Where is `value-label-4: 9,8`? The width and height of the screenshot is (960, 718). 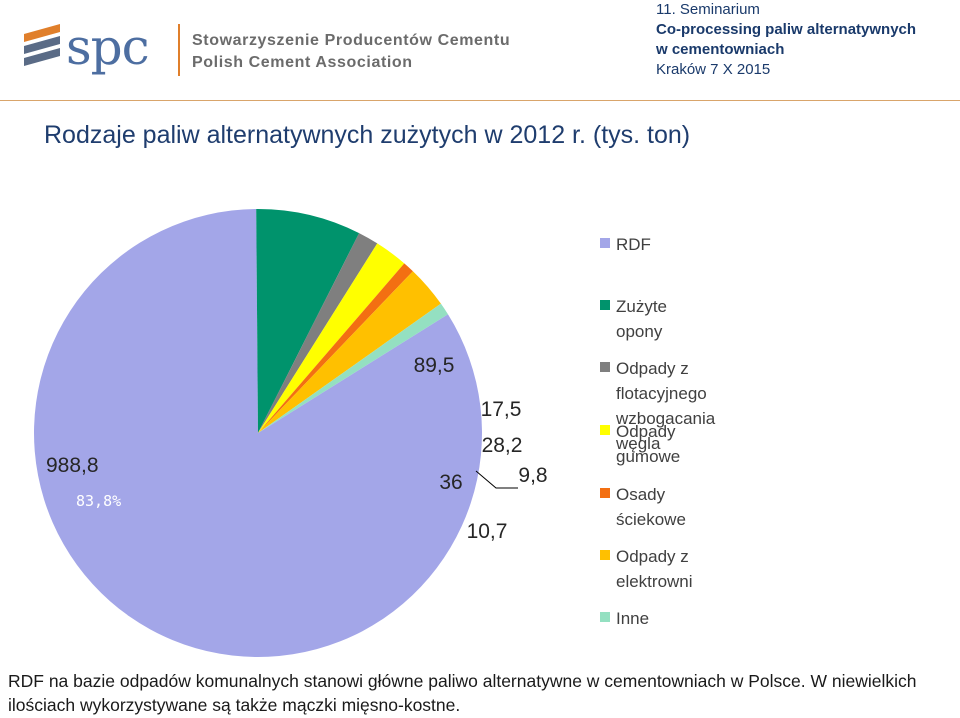
value-label-4: 9,8 is located at coordinates (532, 475).